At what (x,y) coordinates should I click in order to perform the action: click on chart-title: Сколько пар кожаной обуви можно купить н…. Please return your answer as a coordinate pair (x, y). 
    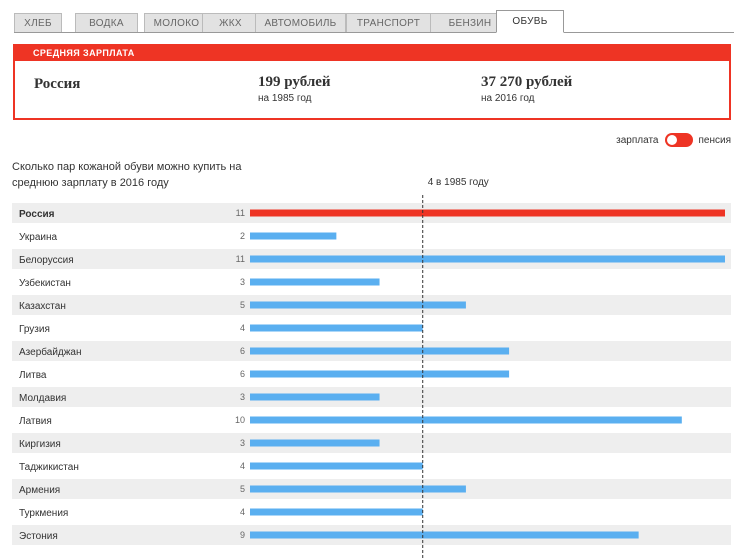
    Looking at the image, I should click on (127, 175).